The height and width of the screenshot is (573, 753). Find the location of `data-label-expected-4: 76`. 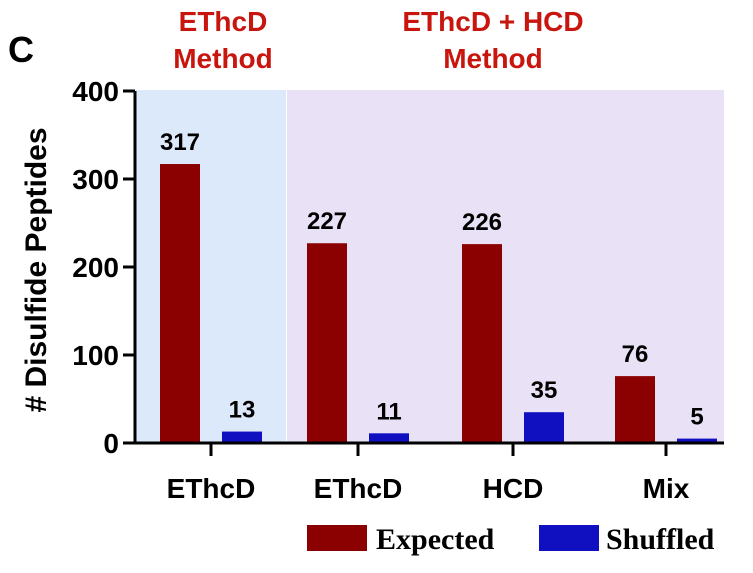

data-label-expected-4: 76 is located at coordinates (635, 354).